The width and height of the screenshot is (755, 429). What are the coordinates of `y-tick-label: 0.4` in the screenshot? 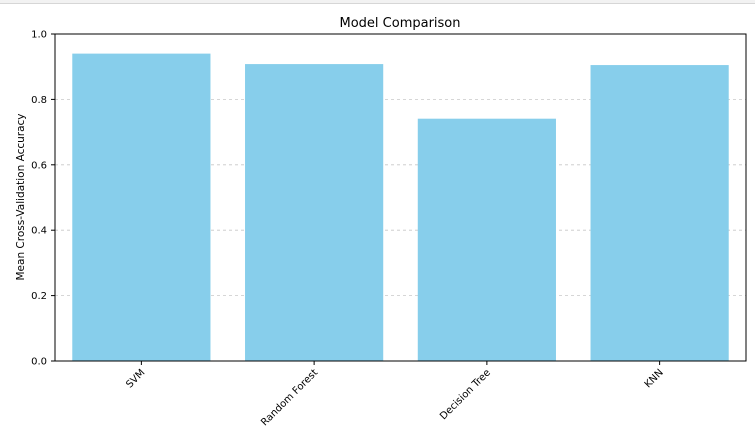 It's located at (39, 231).